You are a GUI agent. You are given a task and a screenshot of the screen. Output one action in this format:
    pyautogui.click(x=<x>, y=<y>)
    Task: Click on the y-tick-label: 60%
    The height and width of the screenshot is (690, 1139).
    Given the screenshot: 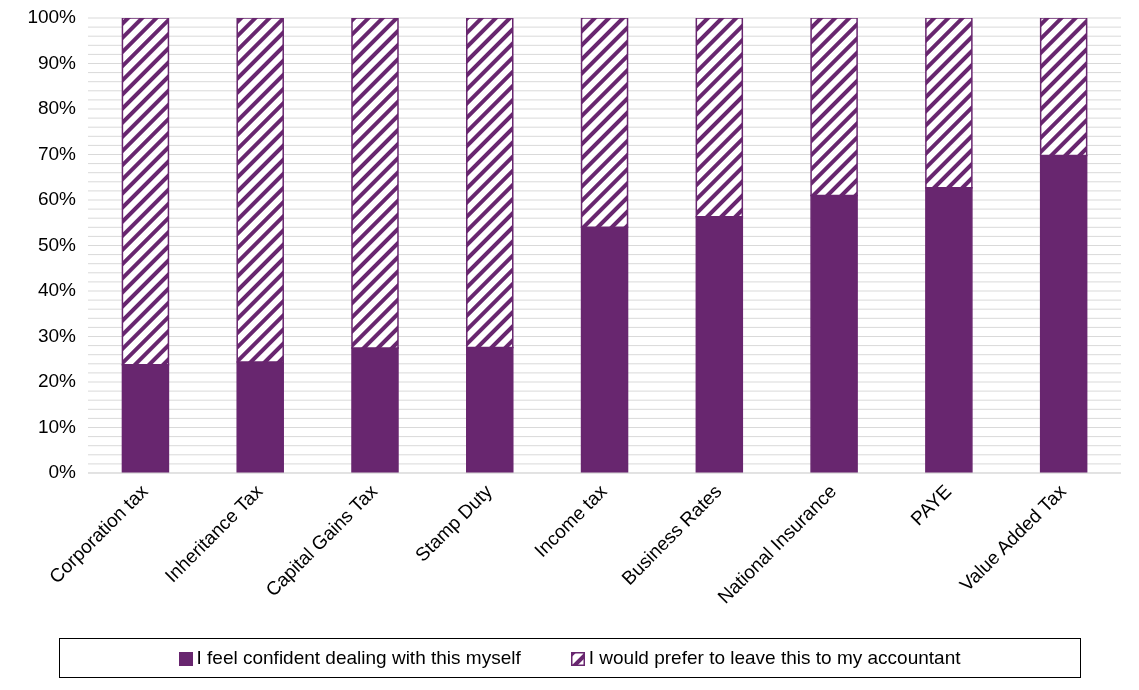 What is the action you would take?
    pyautogui.click(x=57, y=199)
    